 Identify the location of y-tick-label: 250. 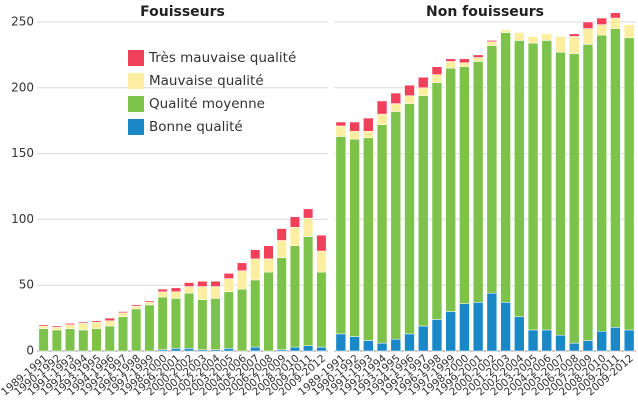
(22, 22).